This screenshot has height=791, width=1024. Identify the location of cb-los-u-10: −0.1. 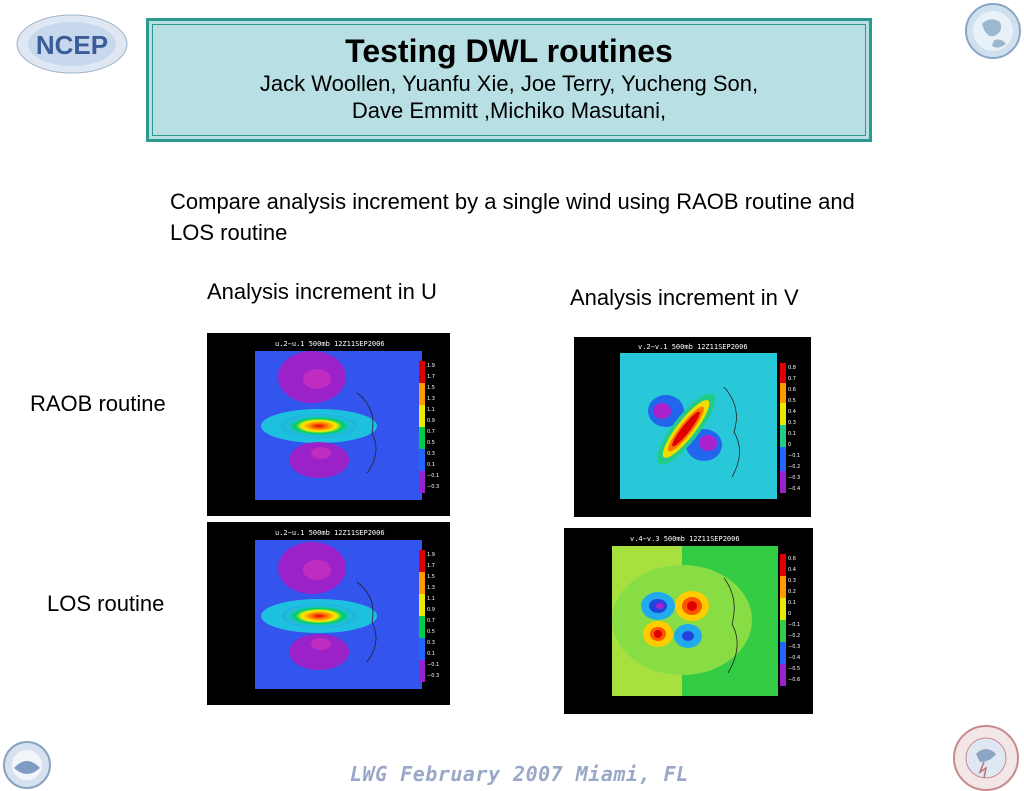
(433, 665).